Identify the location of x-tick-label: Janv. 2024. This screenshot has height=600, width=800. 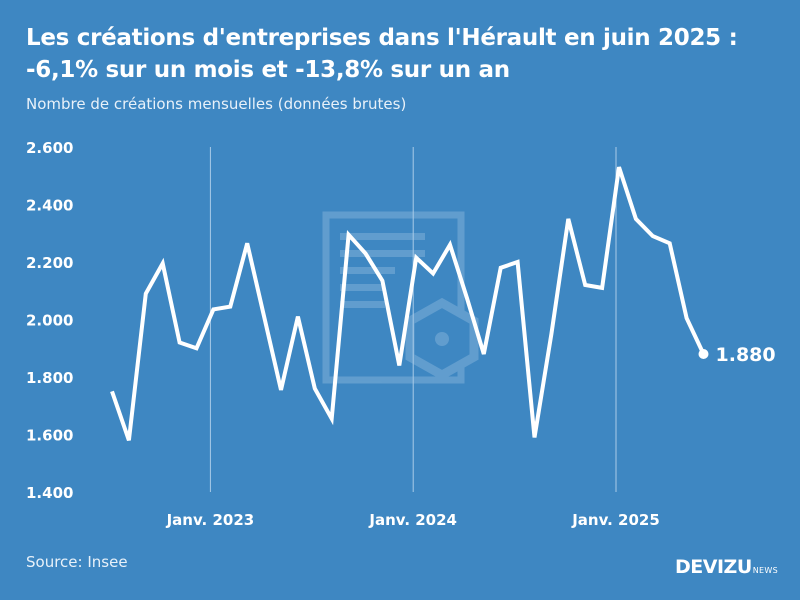
(412, 520).